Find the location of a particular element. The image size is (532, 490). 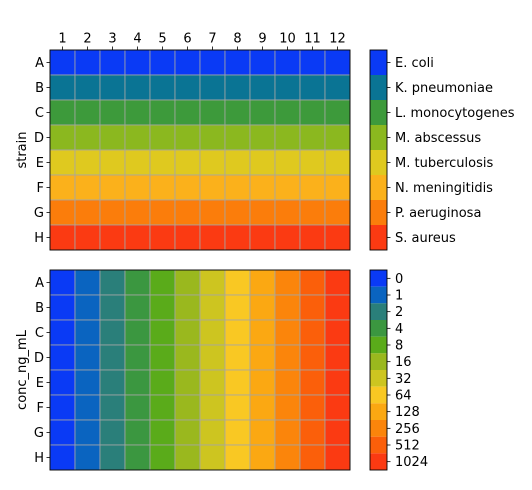

x-tick-label: 3 is located at coordinates (112, 39).